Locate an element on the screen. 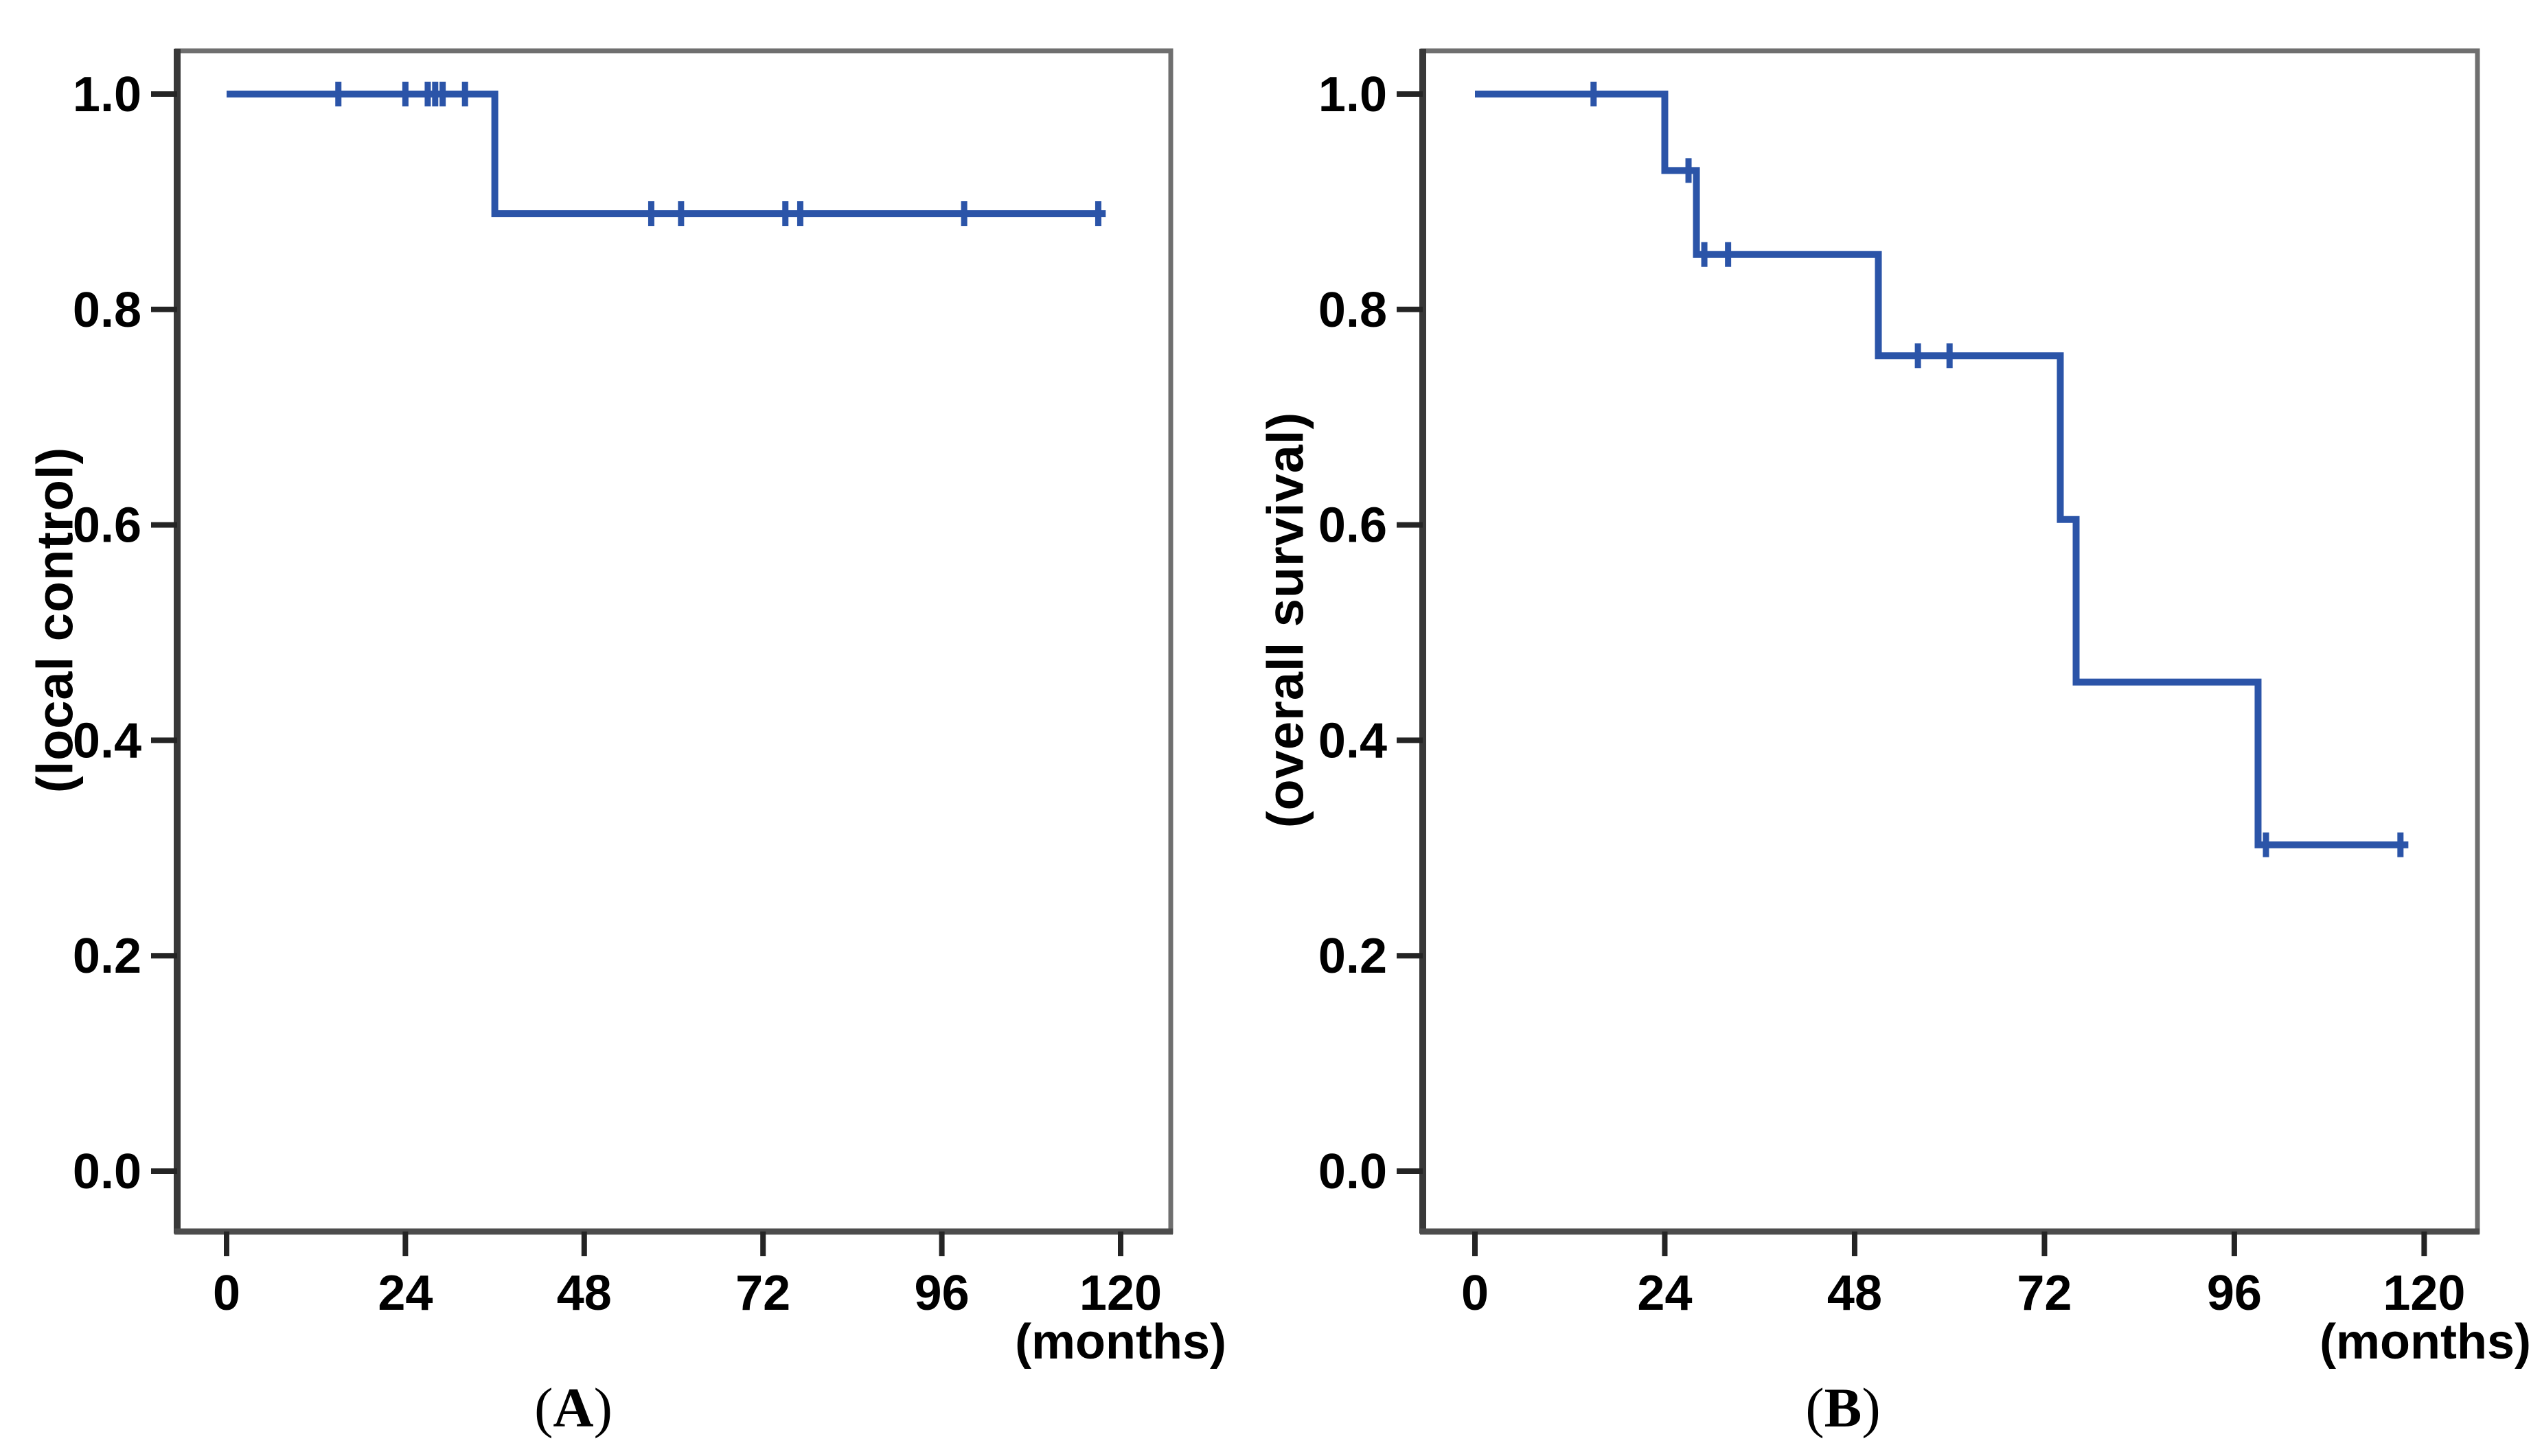 The height and width of the screenshot is (1456, 2542). panel-caption-a: (A) is located at coordinates (573, 1408).